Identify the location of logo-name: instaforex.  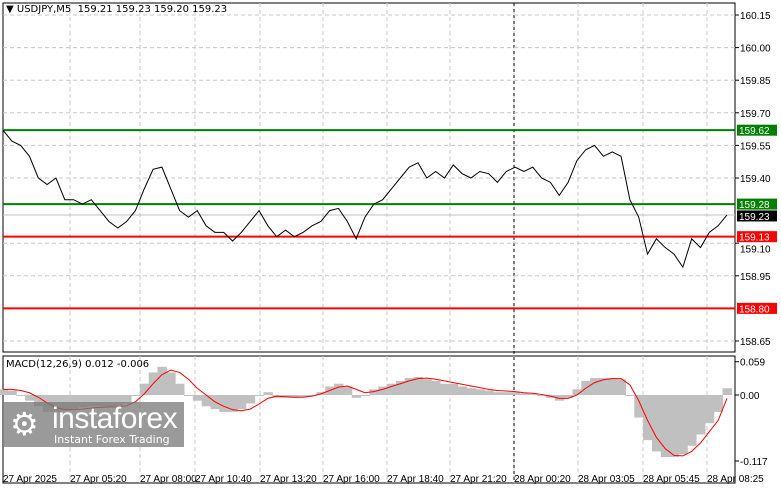
(115, 418).